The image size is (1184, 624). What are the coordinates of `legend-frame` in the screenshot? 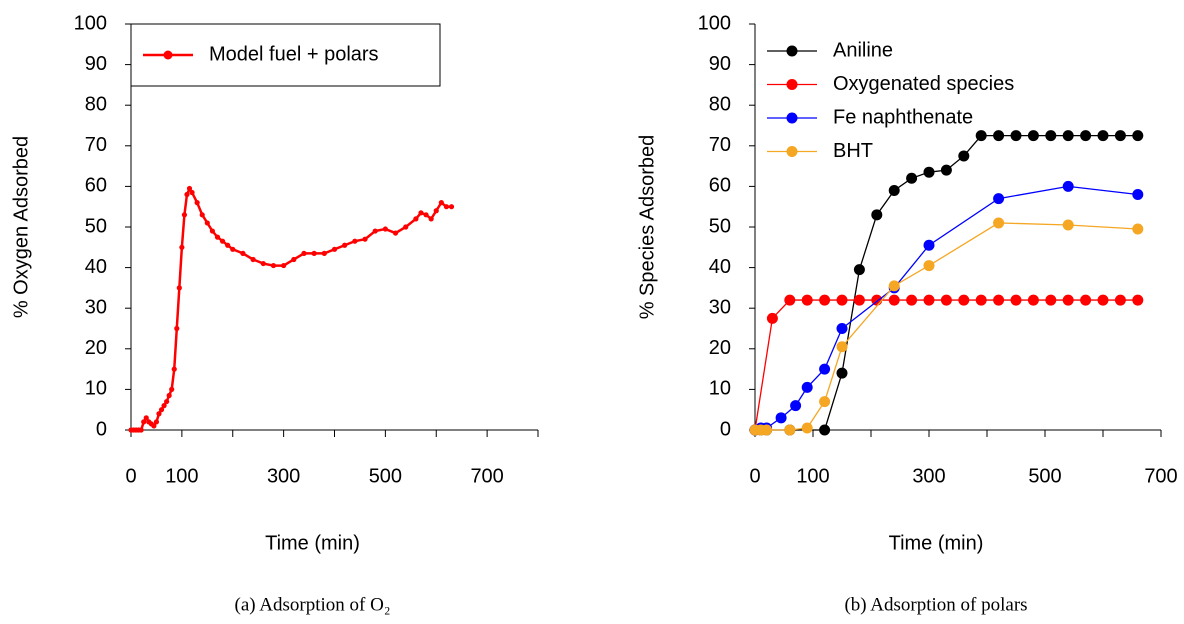 It's located at (285, 55).